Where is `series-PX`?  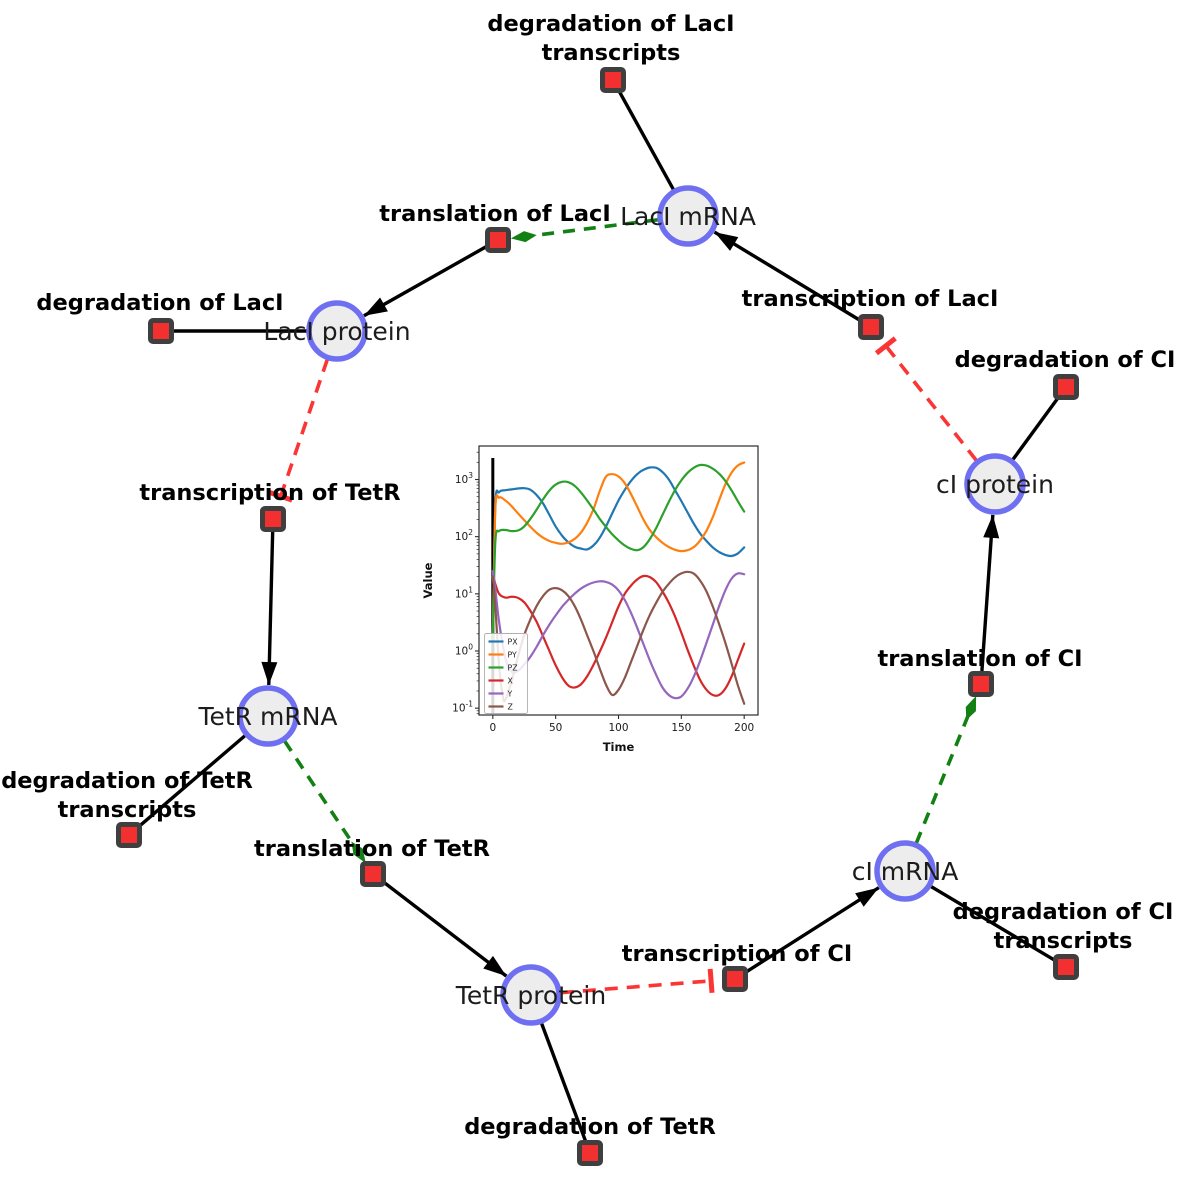 series-PX is located at coordinates (618, 554).